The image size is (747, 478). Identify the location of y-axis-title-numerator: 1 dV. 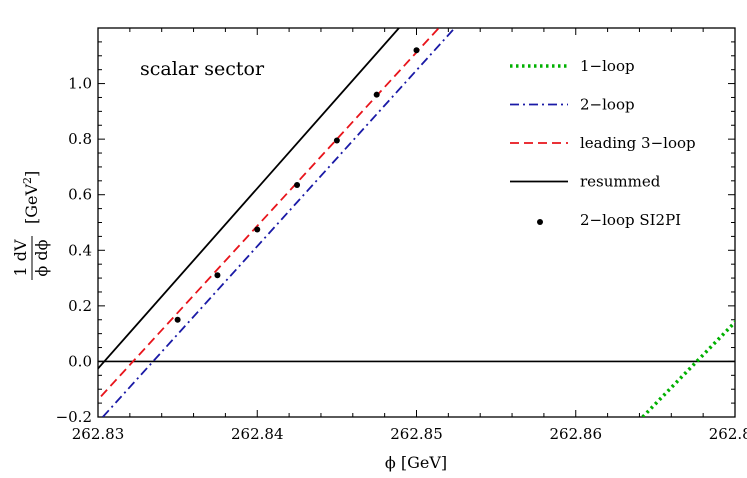
(20, 258).